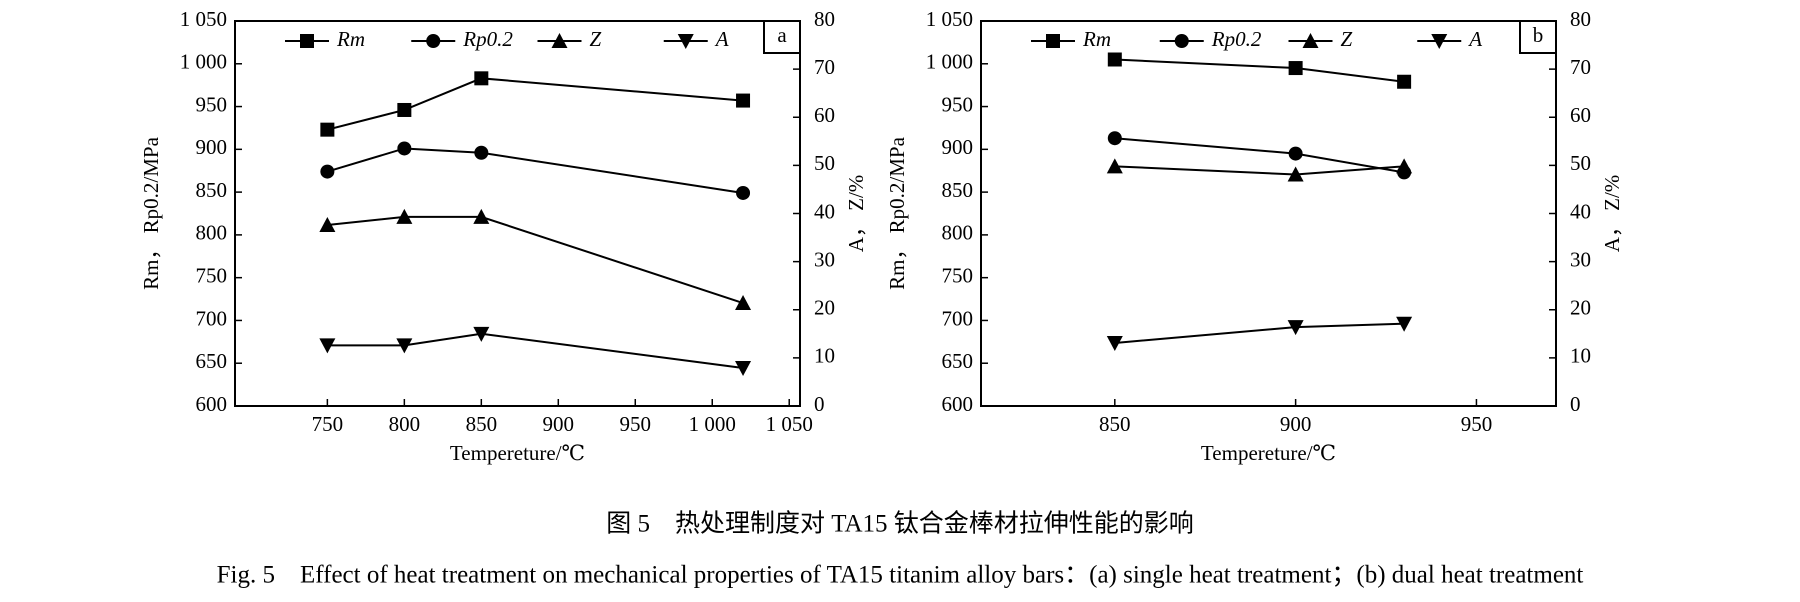 Image resolution: width=1800 pixels, height=602 pixels. I want to click on legend-label: Z, so click(1347, 39).